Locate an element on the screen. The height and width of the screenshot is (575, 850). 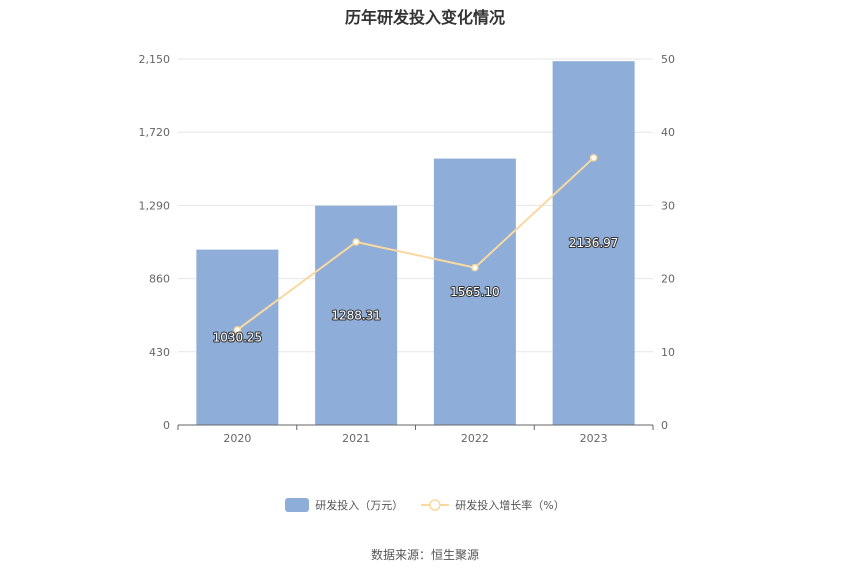
bar-labels: 1030.25 1288.31 1565.10 2136.97 is located at coordinates (416, 290).